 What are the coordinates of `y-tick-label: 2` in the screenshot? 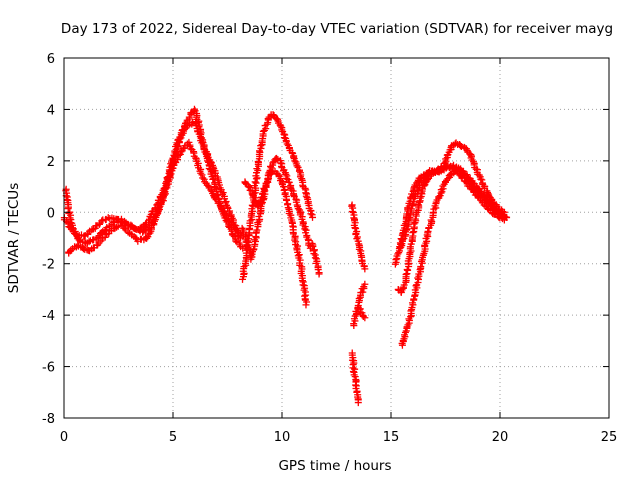 It's located at (51, 162).